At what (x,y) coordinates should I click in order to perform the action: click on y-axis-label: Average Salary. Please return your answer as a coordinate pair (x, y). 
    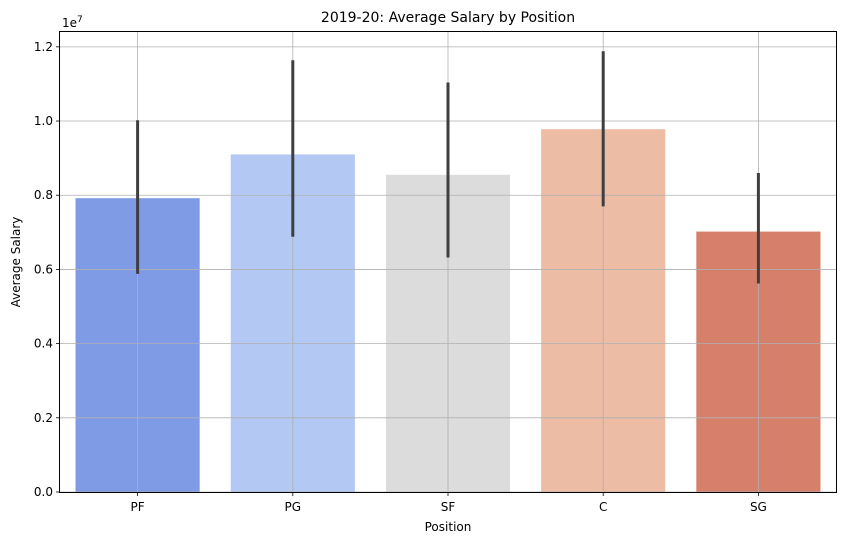
    Looking at the image, I should click on (16, 262).